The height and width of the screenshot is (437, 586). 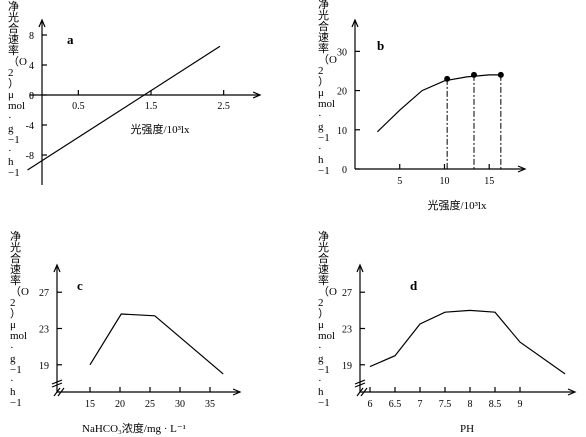 I want to click on y-tick-label: 30, so click(x=342, y=52).